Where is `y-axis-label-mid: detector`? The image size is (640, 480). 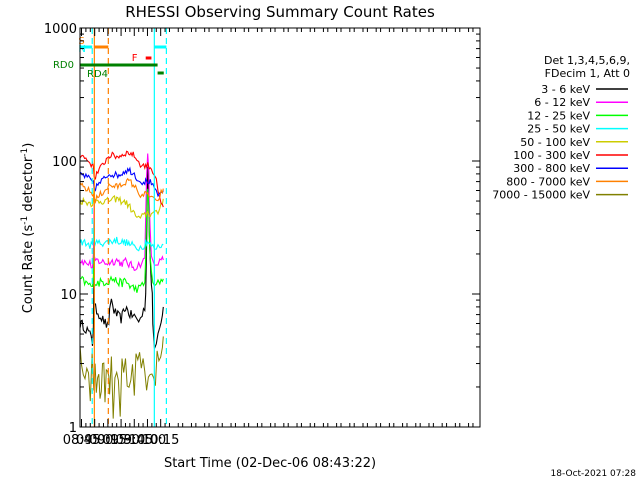 y-axis-label-mid: detector is located at coordinates (28, 186).